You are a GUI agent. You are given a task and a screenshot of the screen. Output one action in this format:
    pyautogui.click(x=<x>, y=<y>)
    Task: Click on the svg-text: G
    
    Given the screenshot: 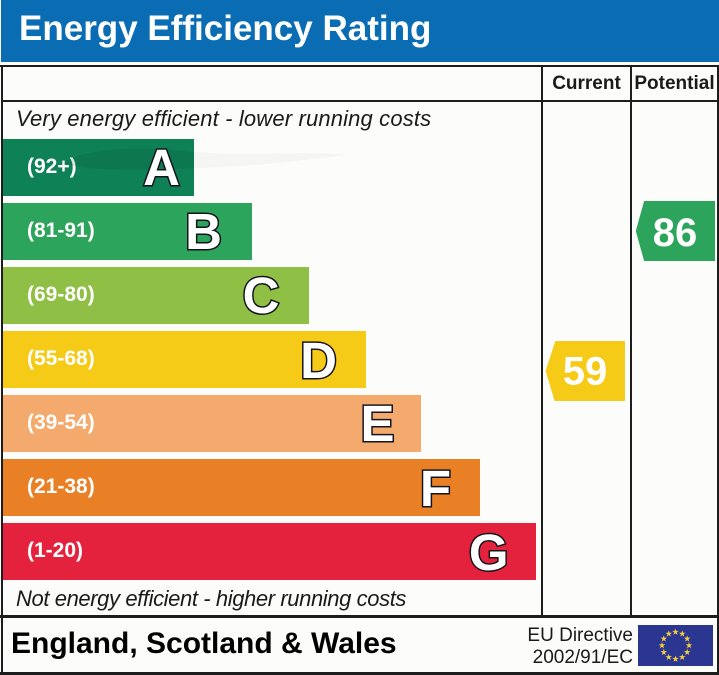 What is the action you would take?
    pyautogui.click(x=489, y=552)
    